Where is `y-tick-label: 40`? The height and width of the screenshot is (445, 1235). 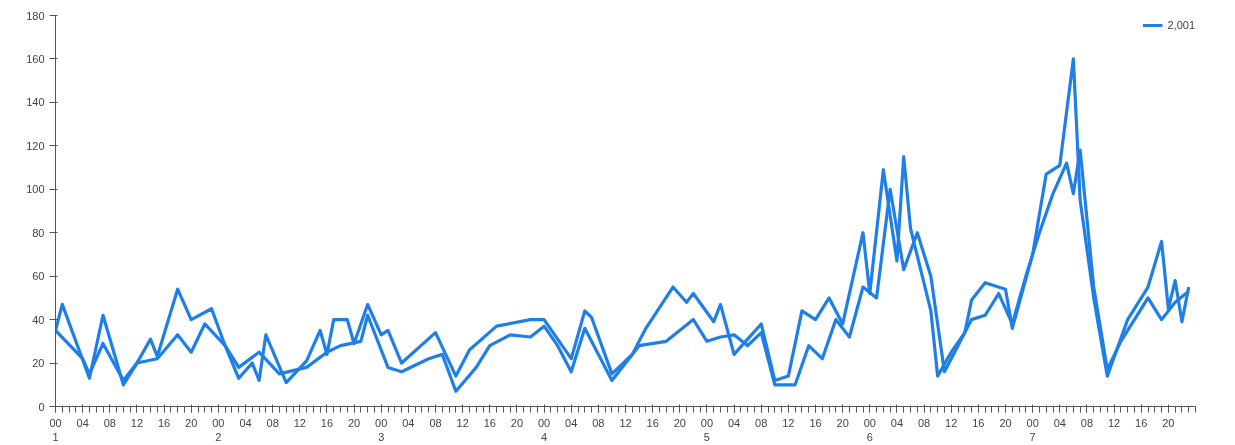 y-tick-label: 40 is located at coordinates (38, 319).